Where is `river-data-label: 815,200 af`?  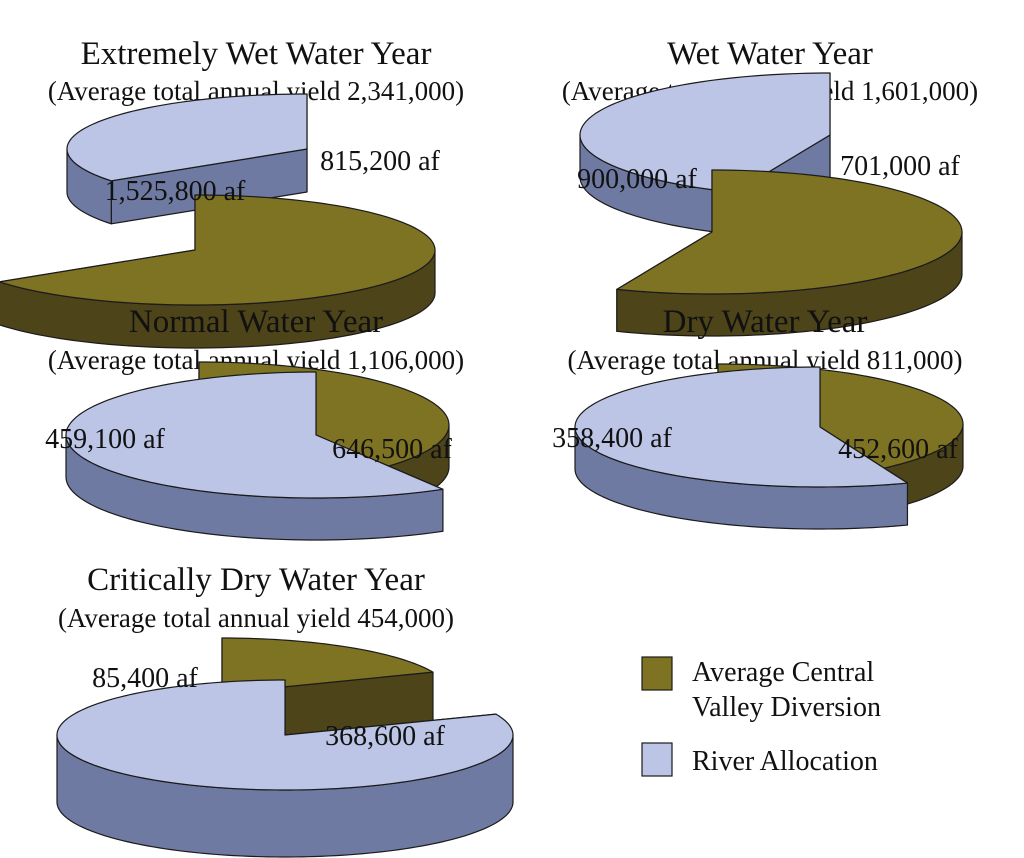
river-data-label: 815,200 af is located at coordinates (380, 161).